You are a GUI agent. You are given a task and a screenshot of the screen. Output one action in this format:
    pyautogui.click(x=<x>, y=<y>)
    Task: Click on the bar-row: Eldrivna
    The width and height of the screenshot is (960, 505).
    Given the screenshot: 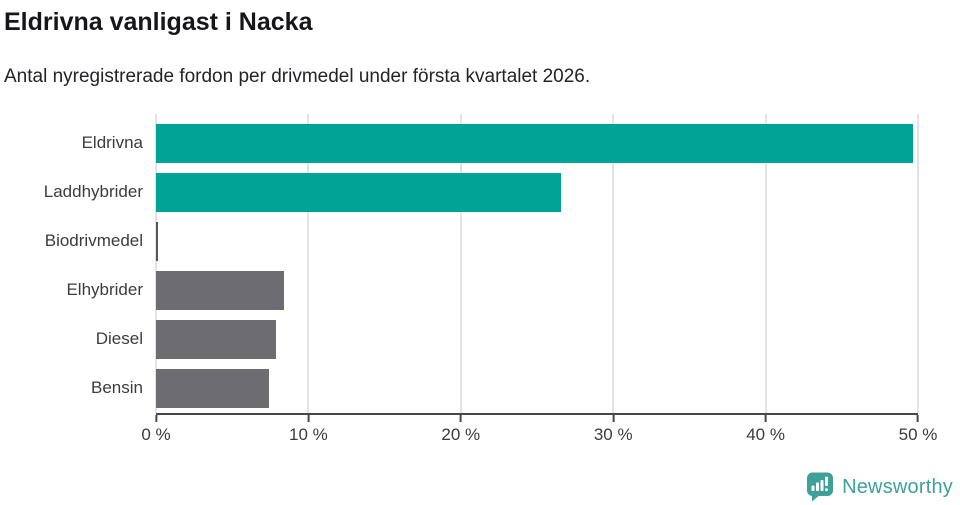 What is the action you would take?
    pyautogui.click(x=482, y=143)
    